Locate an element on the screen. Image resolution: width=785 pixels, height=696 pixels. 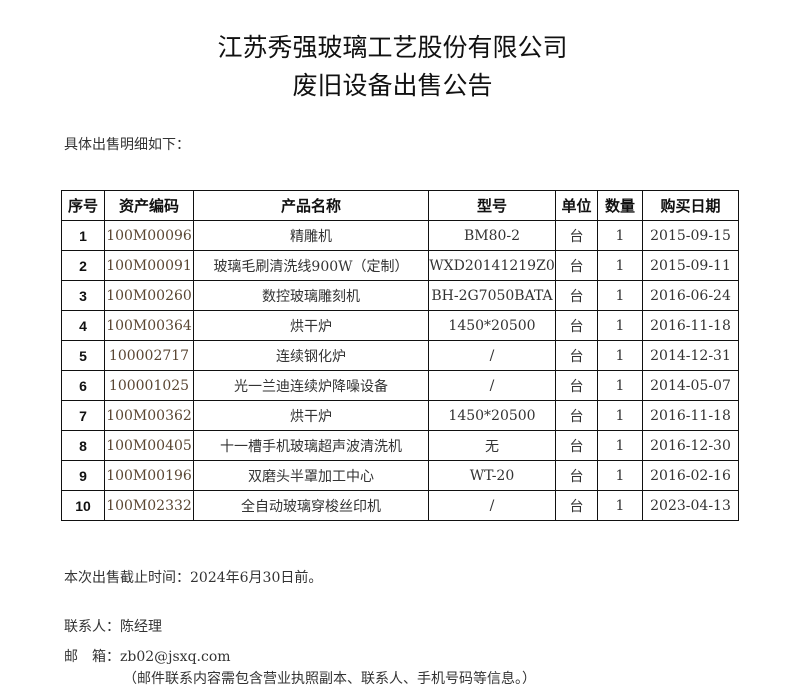
row-number: 3 is located at coordinates (83, 295).